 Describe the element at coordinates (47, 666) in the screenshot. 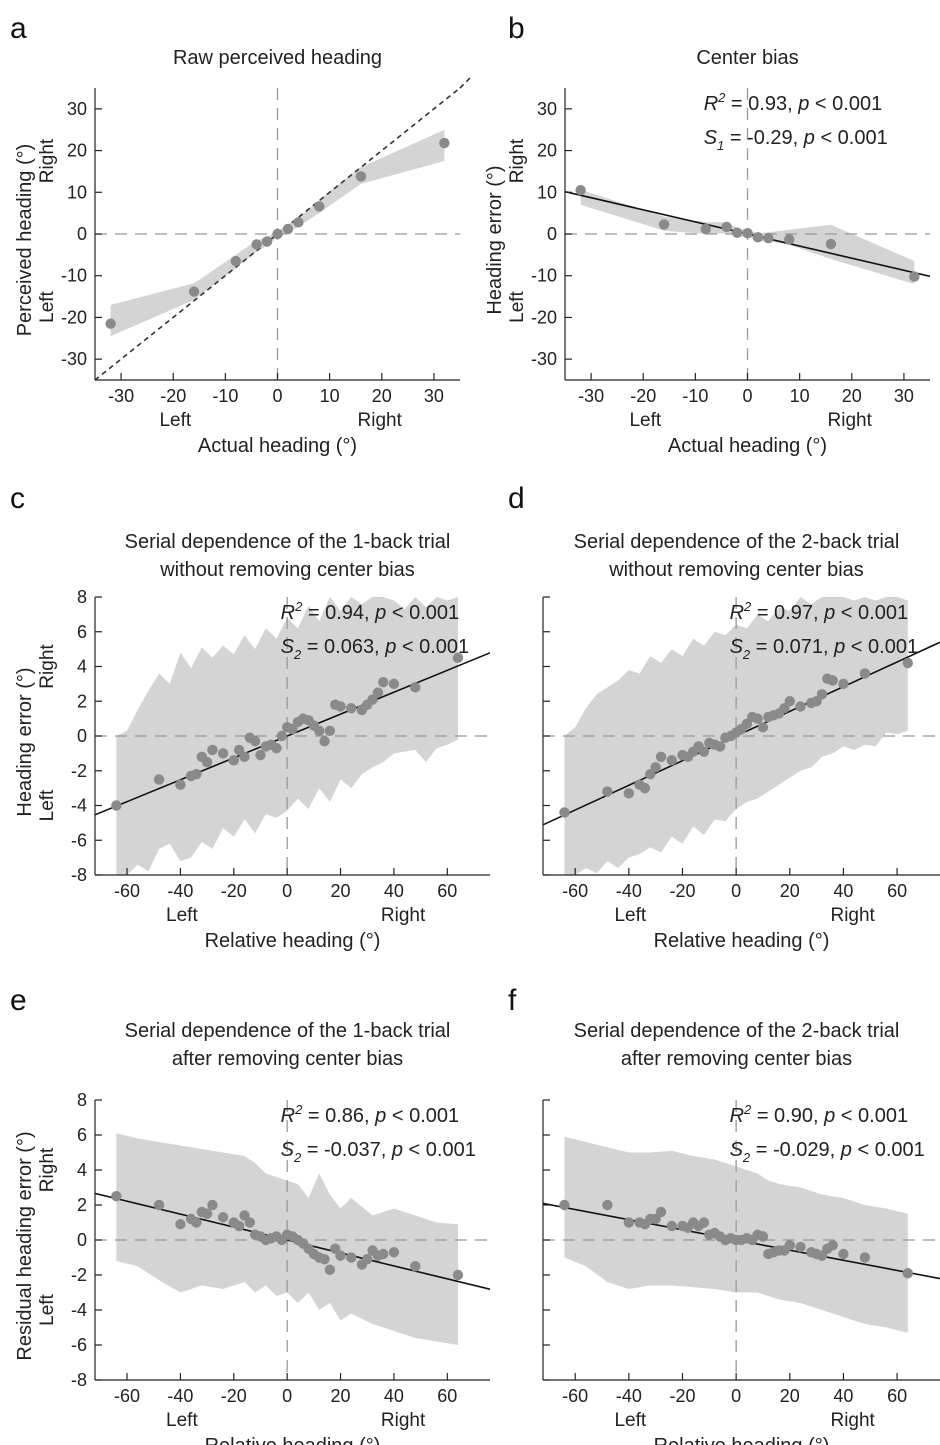

I see `y-dir-right-label: Right` at that location.